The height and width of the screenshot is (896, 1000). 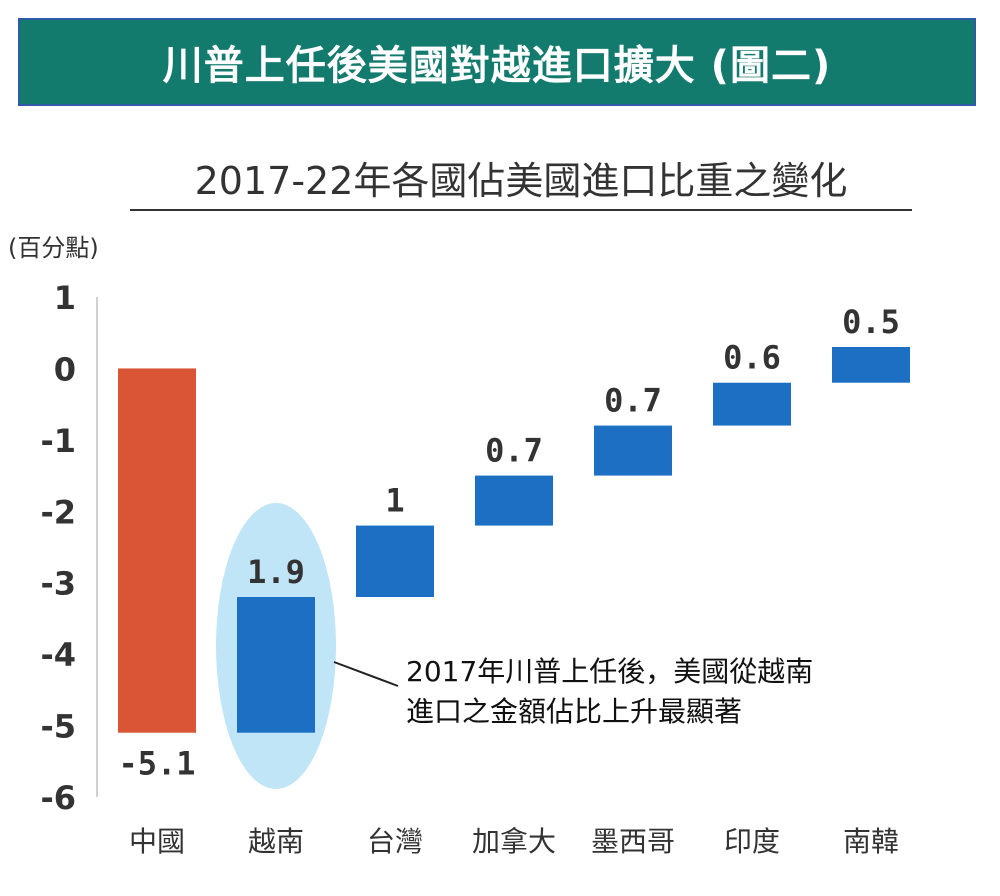 What do you see at coordinates (58, 512) in the screenshot?
I see `y-tick-label: -2` at bounding box center [58, 512].